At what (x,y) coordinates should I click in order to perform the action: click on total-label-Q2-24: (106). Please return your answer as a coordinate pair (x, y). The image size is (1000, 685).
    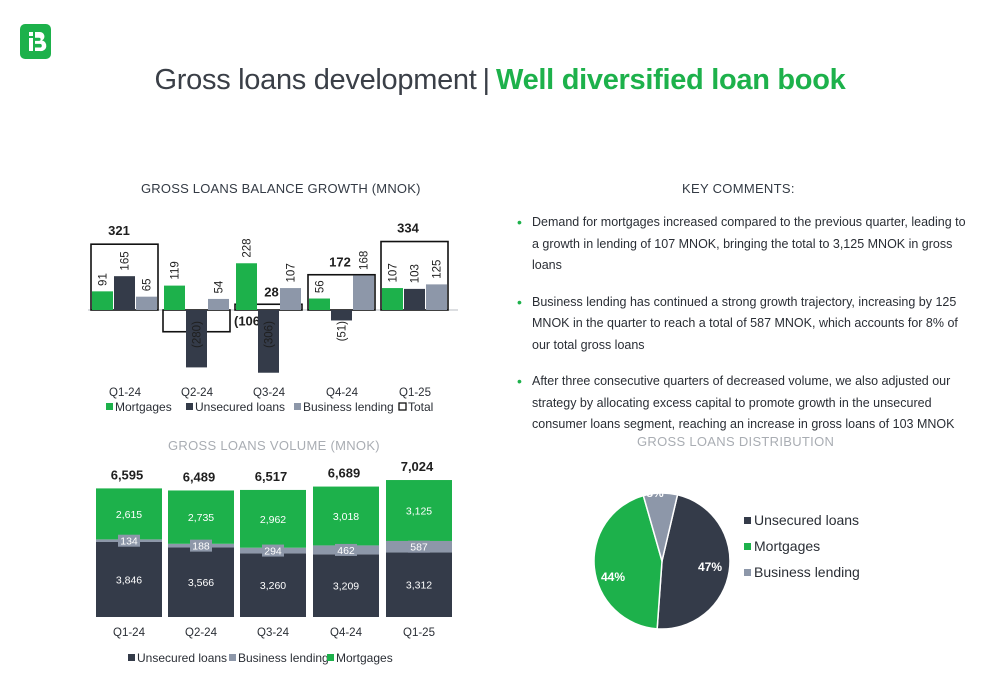
    Looking at the image, I should click on (249, 321).